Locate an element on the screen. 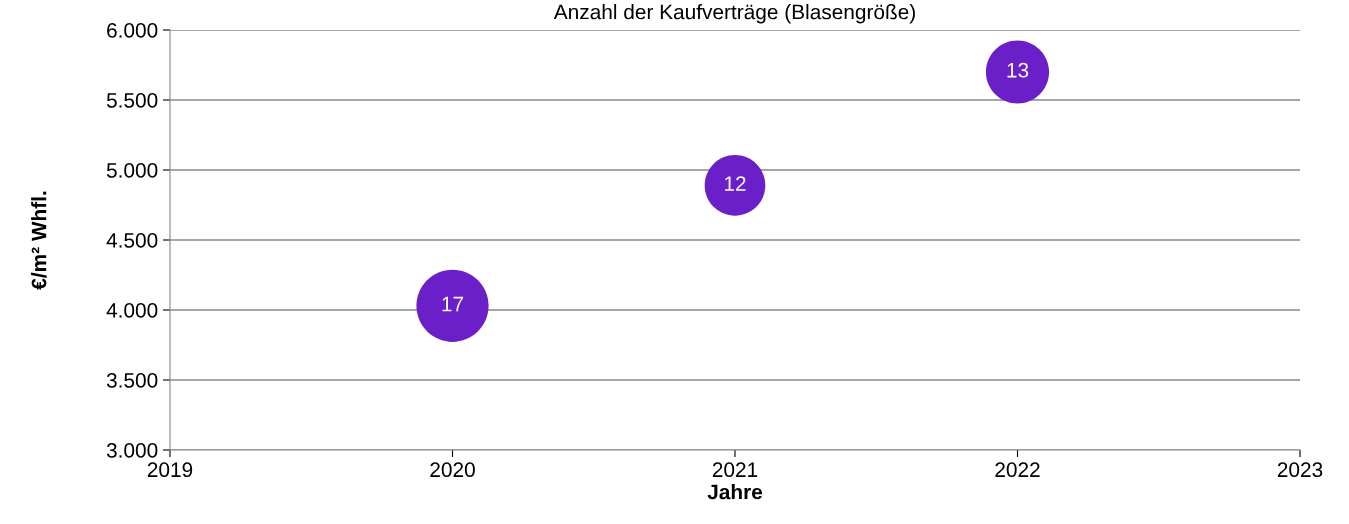 This screenshot has height=524, width=1349. chart-title: Anzahl der Kaufverträge (Blasengröße) is located at coordinates (734, 14).